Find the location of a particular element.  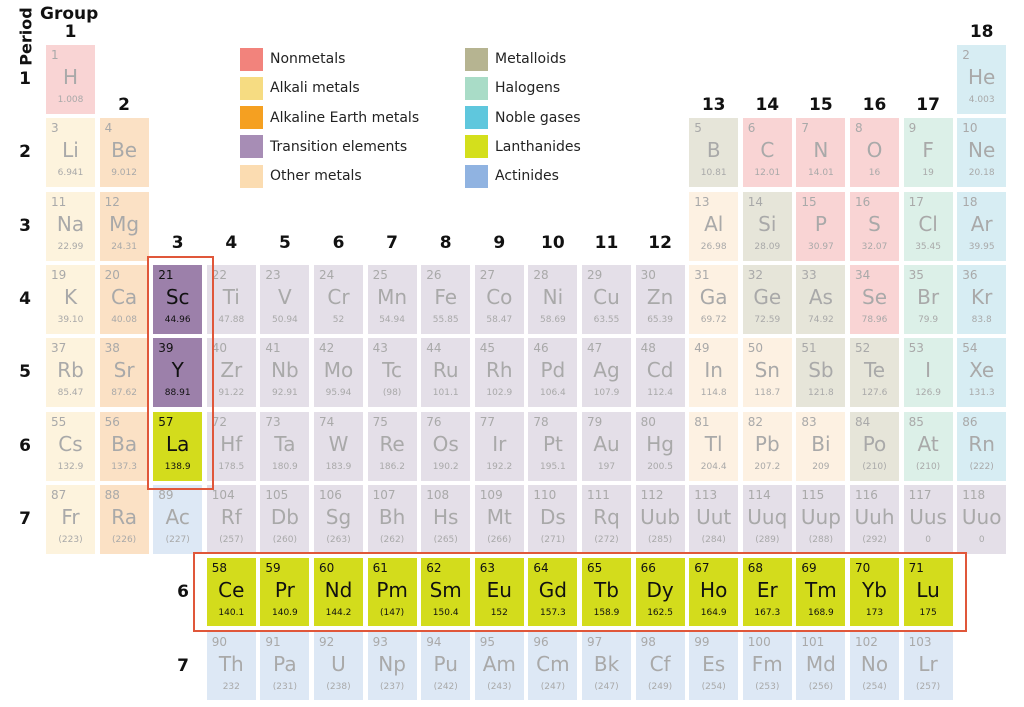

element-cell-Pm: 61 Pm (147) is located at coordinates (392, 592).